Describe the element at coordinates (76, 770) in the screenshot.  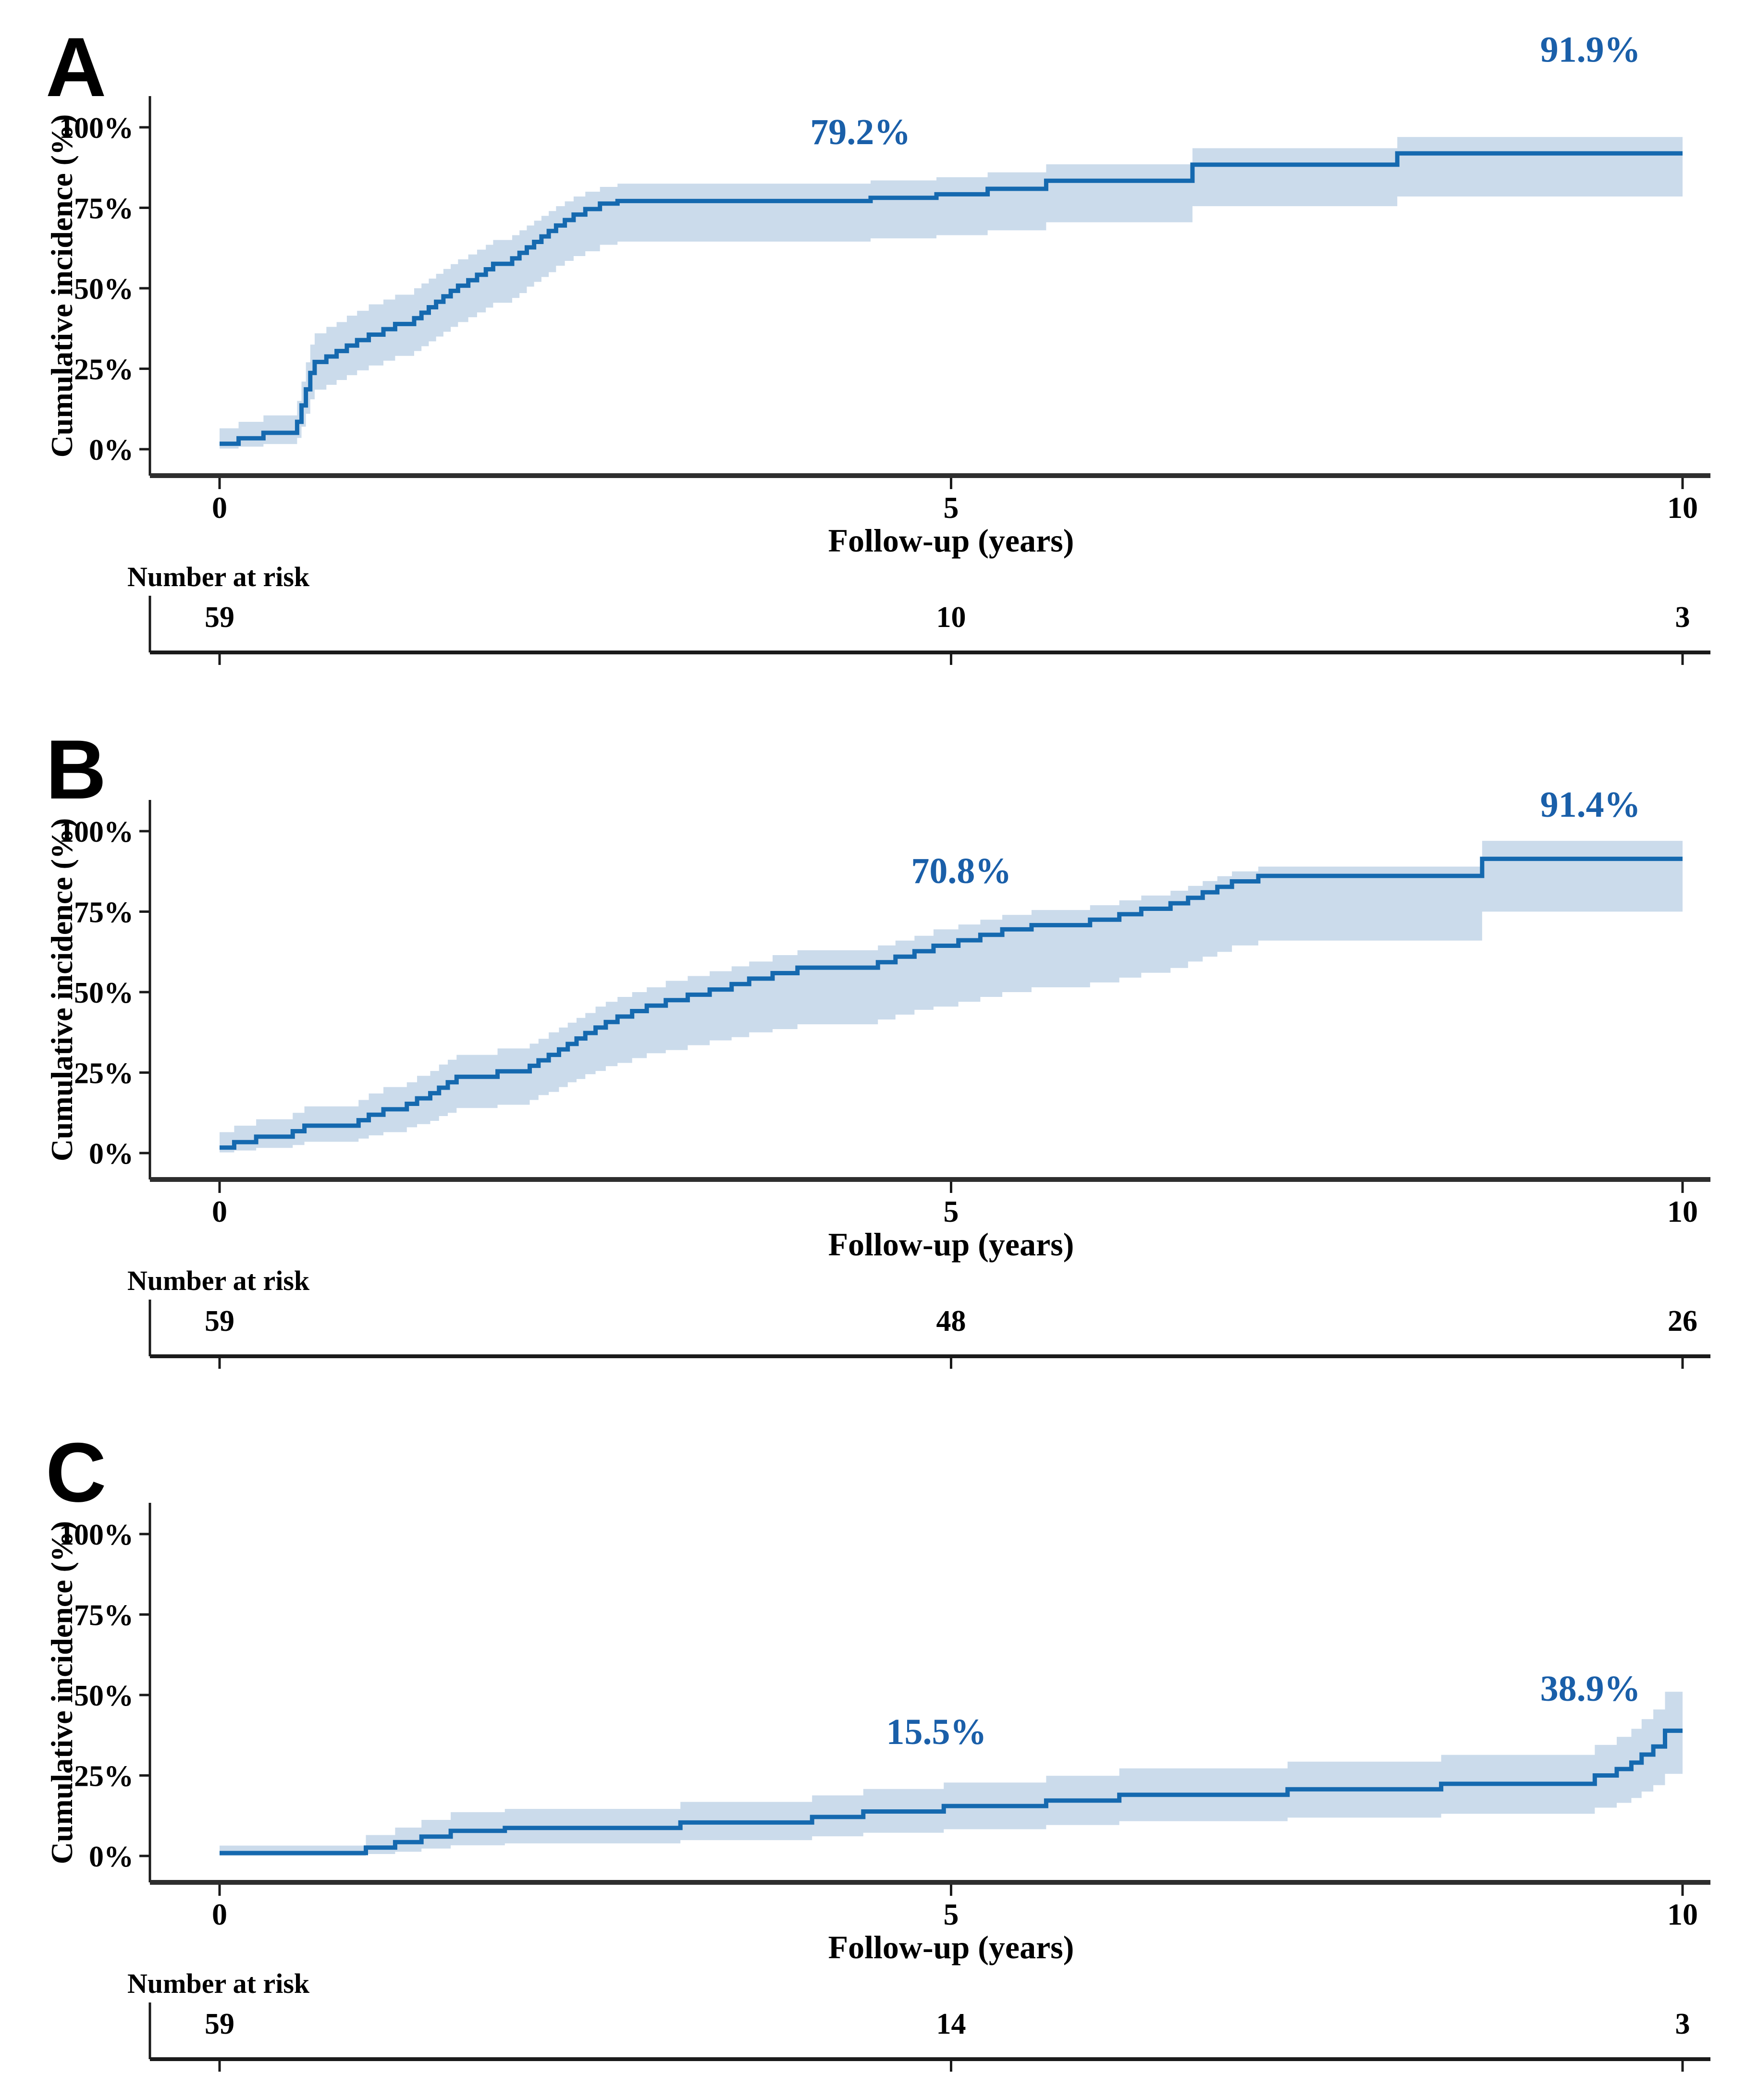
I see `panel-letter: B` at that location.